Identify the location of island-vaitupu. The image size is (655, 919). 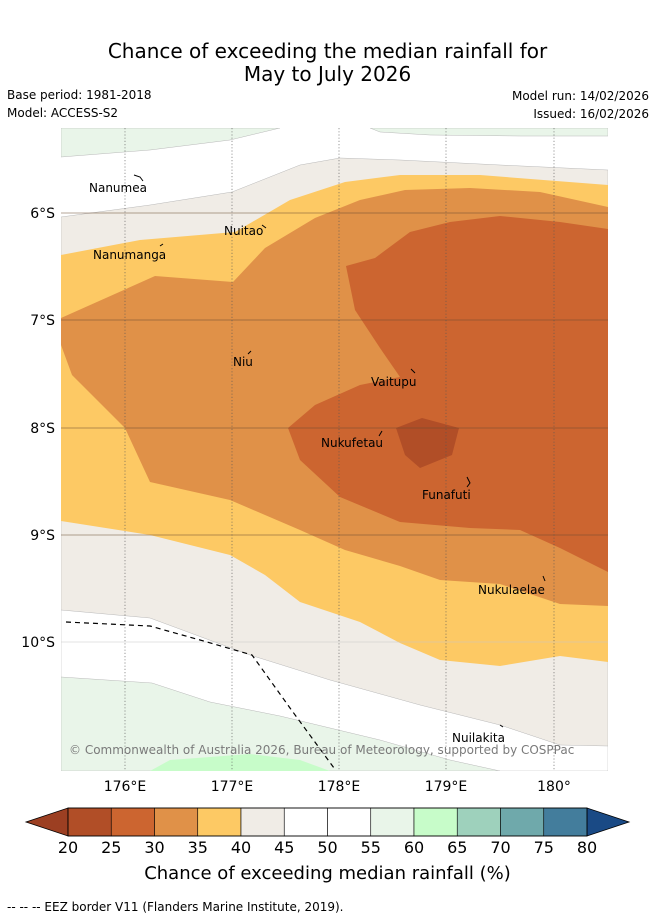
(413, 371).